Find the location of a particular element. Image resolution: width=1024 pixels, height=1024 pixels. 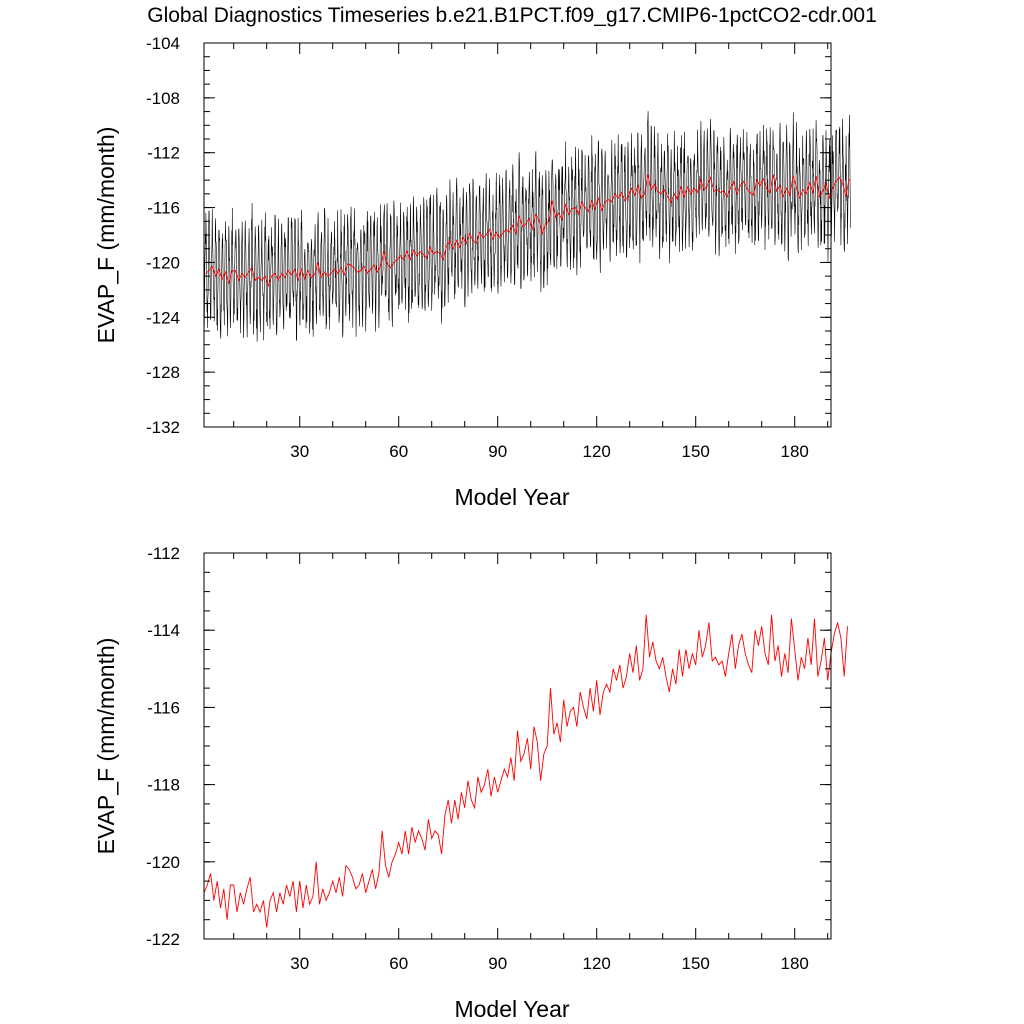

top-annual-line is located at coordinates (527, 231).